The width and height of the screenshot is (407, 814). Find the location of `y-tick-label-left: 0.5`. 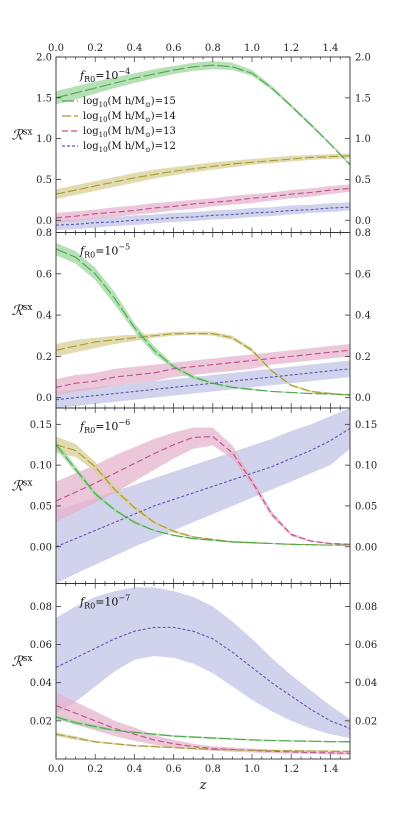

y-tick-label-left: 0.5 is located at coordinates (44, 180).